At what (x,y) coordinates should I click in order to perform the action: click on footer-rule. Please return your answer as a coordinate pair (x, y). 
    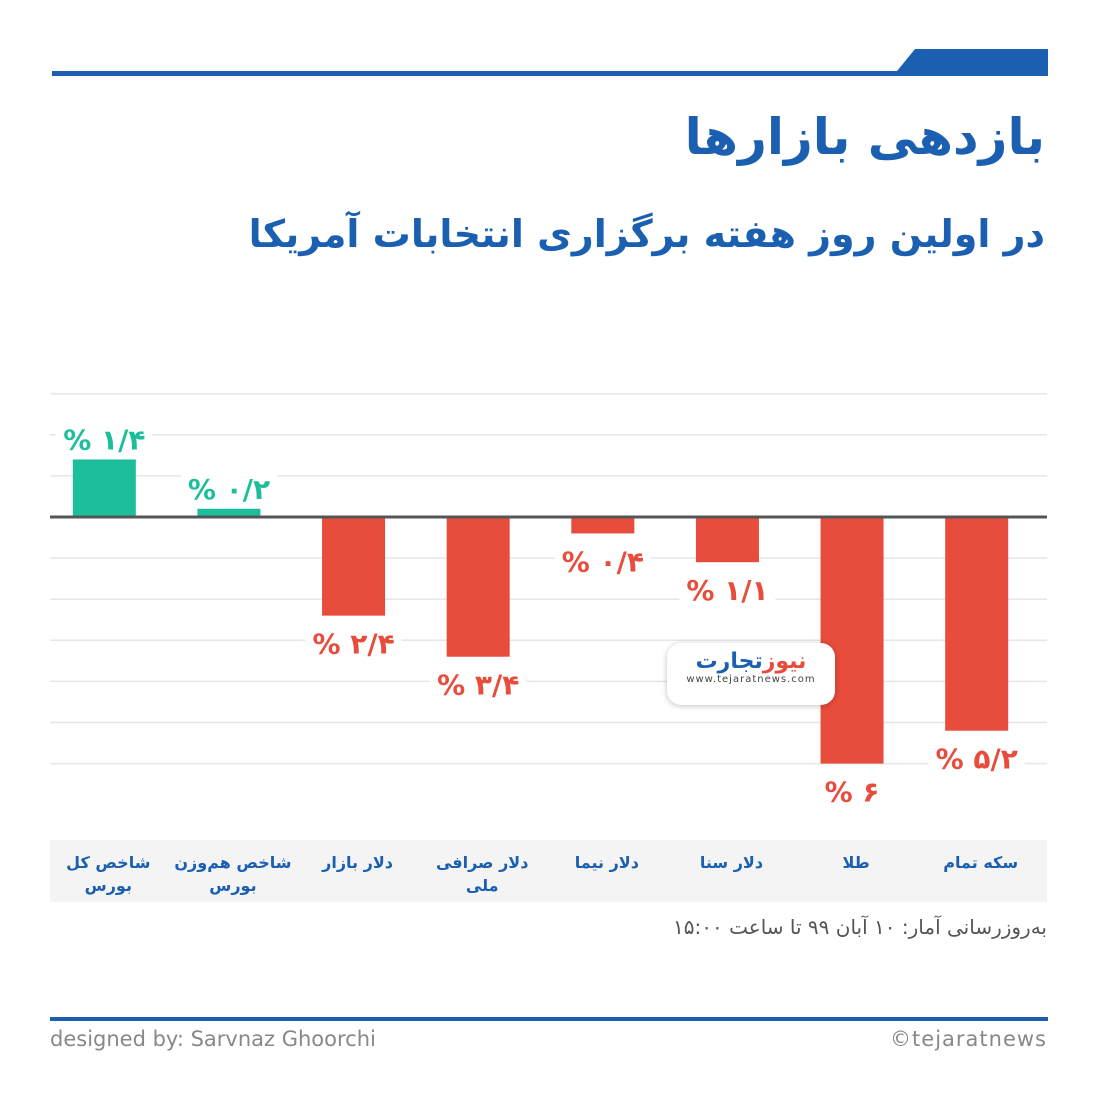
    Looking at the image, I should click on (549, 1019).